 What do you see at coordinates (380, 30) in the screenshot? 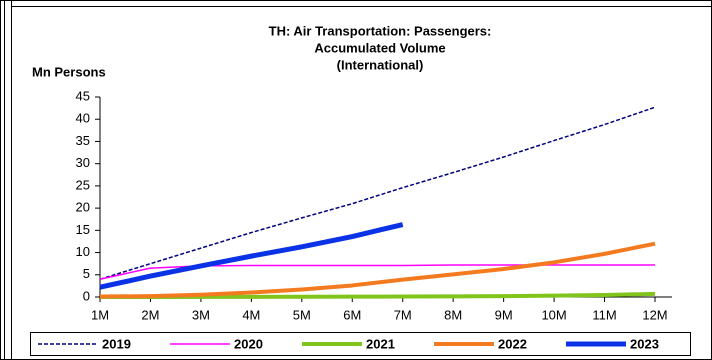
I see `chart-title: TH: Air Transportation: Passengers:` at bounding box center [380, 30].